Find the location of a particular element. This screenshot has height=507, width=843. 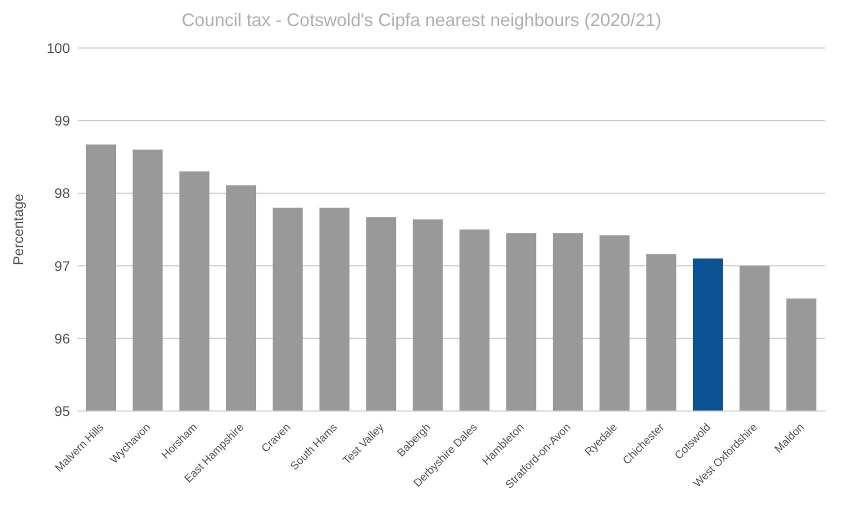

y-tick-label: 95 is located at coordinates (62, 410).